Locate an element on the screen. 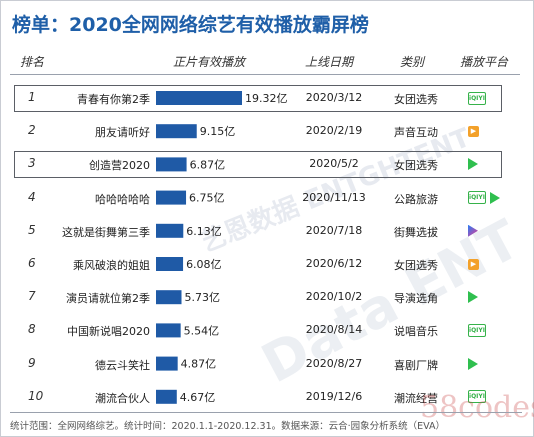 The height and width of the screenshot is (437, 534). bar-value-label: 6.87亿 is located at coordinates (208, 164).